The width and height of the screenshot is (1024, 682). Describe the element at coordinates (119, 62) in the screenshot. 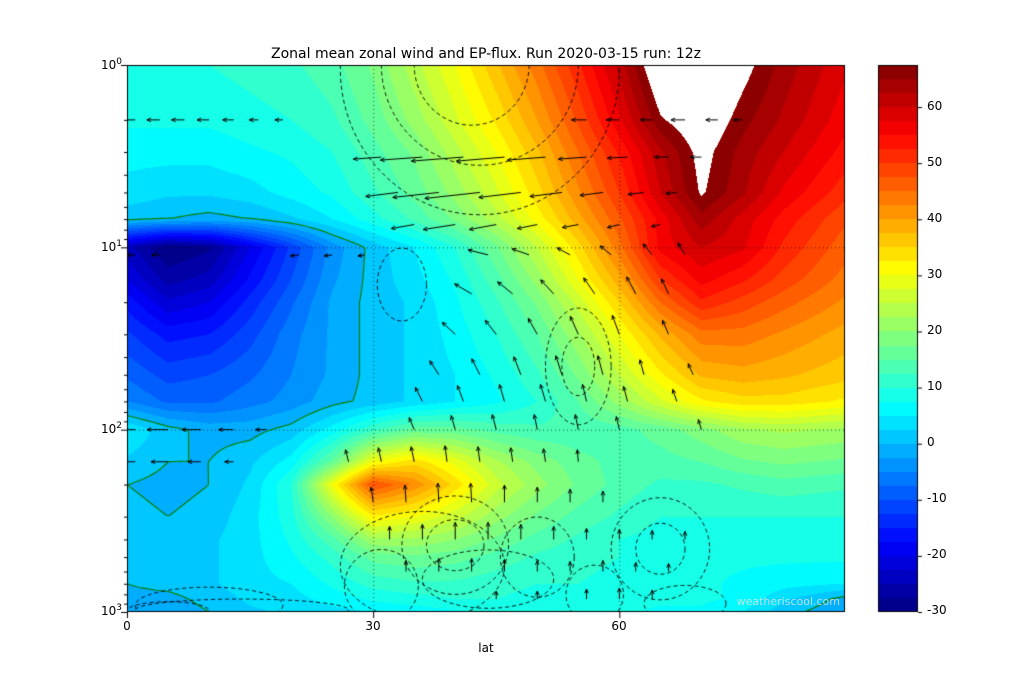

I see `y-tick-exponent: 0` at that location.